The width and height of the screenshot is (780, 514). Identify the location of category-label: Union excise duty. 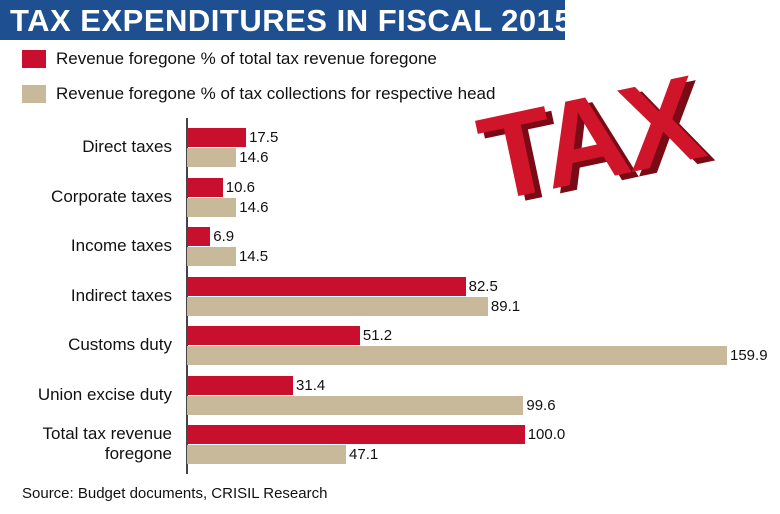
(104, 394).